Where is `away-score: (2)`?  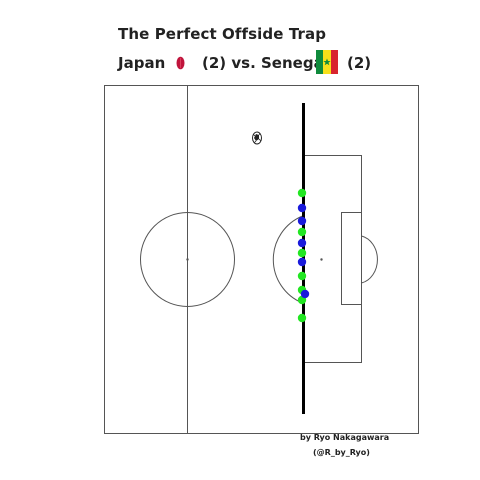
away-score: (2) is located at coordinates (359, 63).